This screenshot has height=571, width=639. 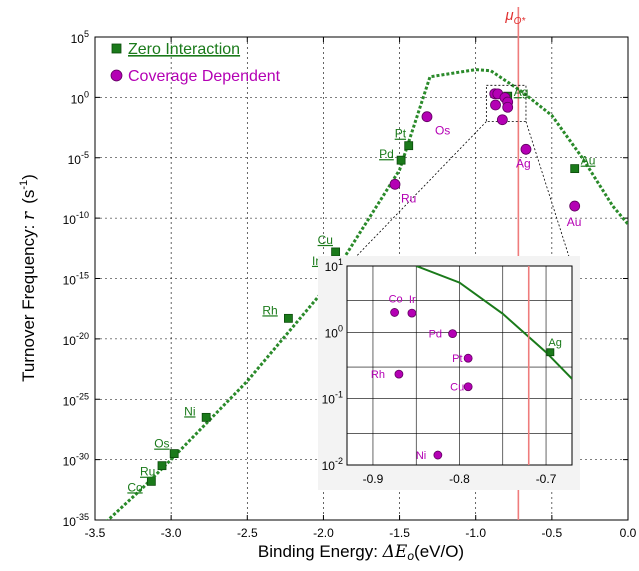 I want to click on zero-interaction-label: Pt, so click(x=401, y=134).